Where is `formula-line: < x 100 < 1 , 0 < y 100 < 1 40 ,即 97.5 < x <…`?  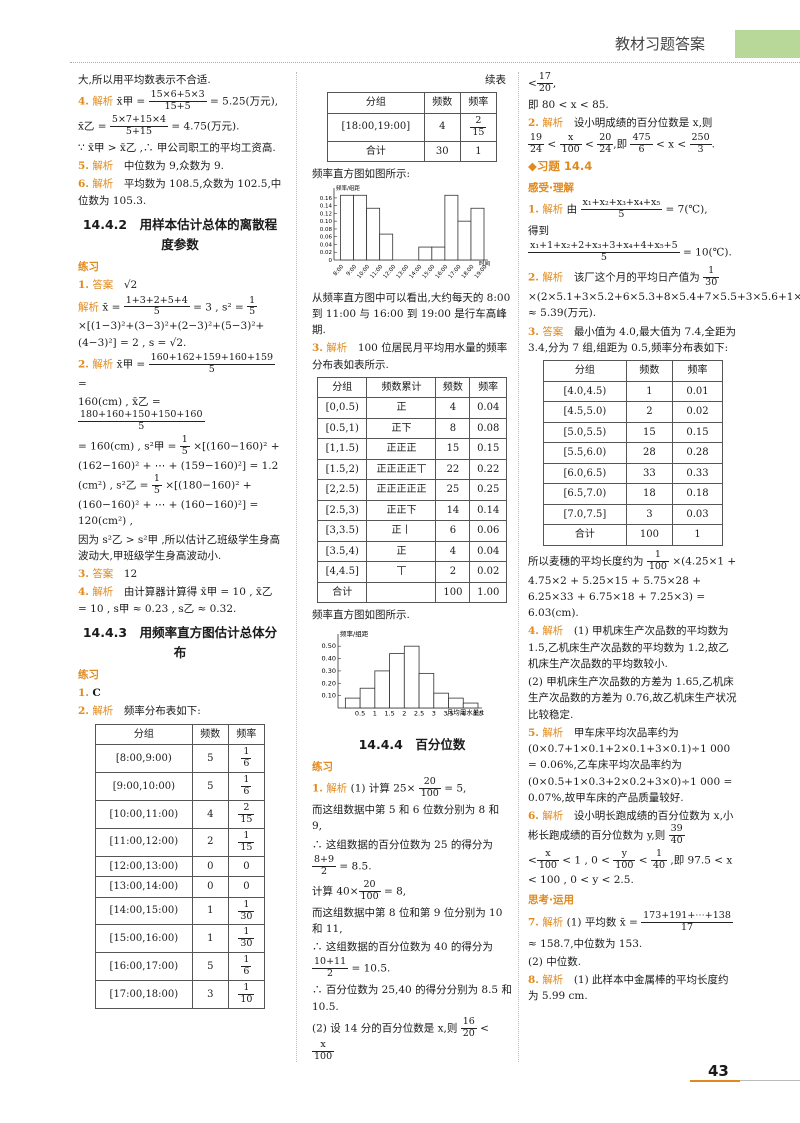
formula-line: < x 100 < 1 , 0 < y 100 < 1 40 ,即 97.5 < x <… is located at coordinates (630, 867).